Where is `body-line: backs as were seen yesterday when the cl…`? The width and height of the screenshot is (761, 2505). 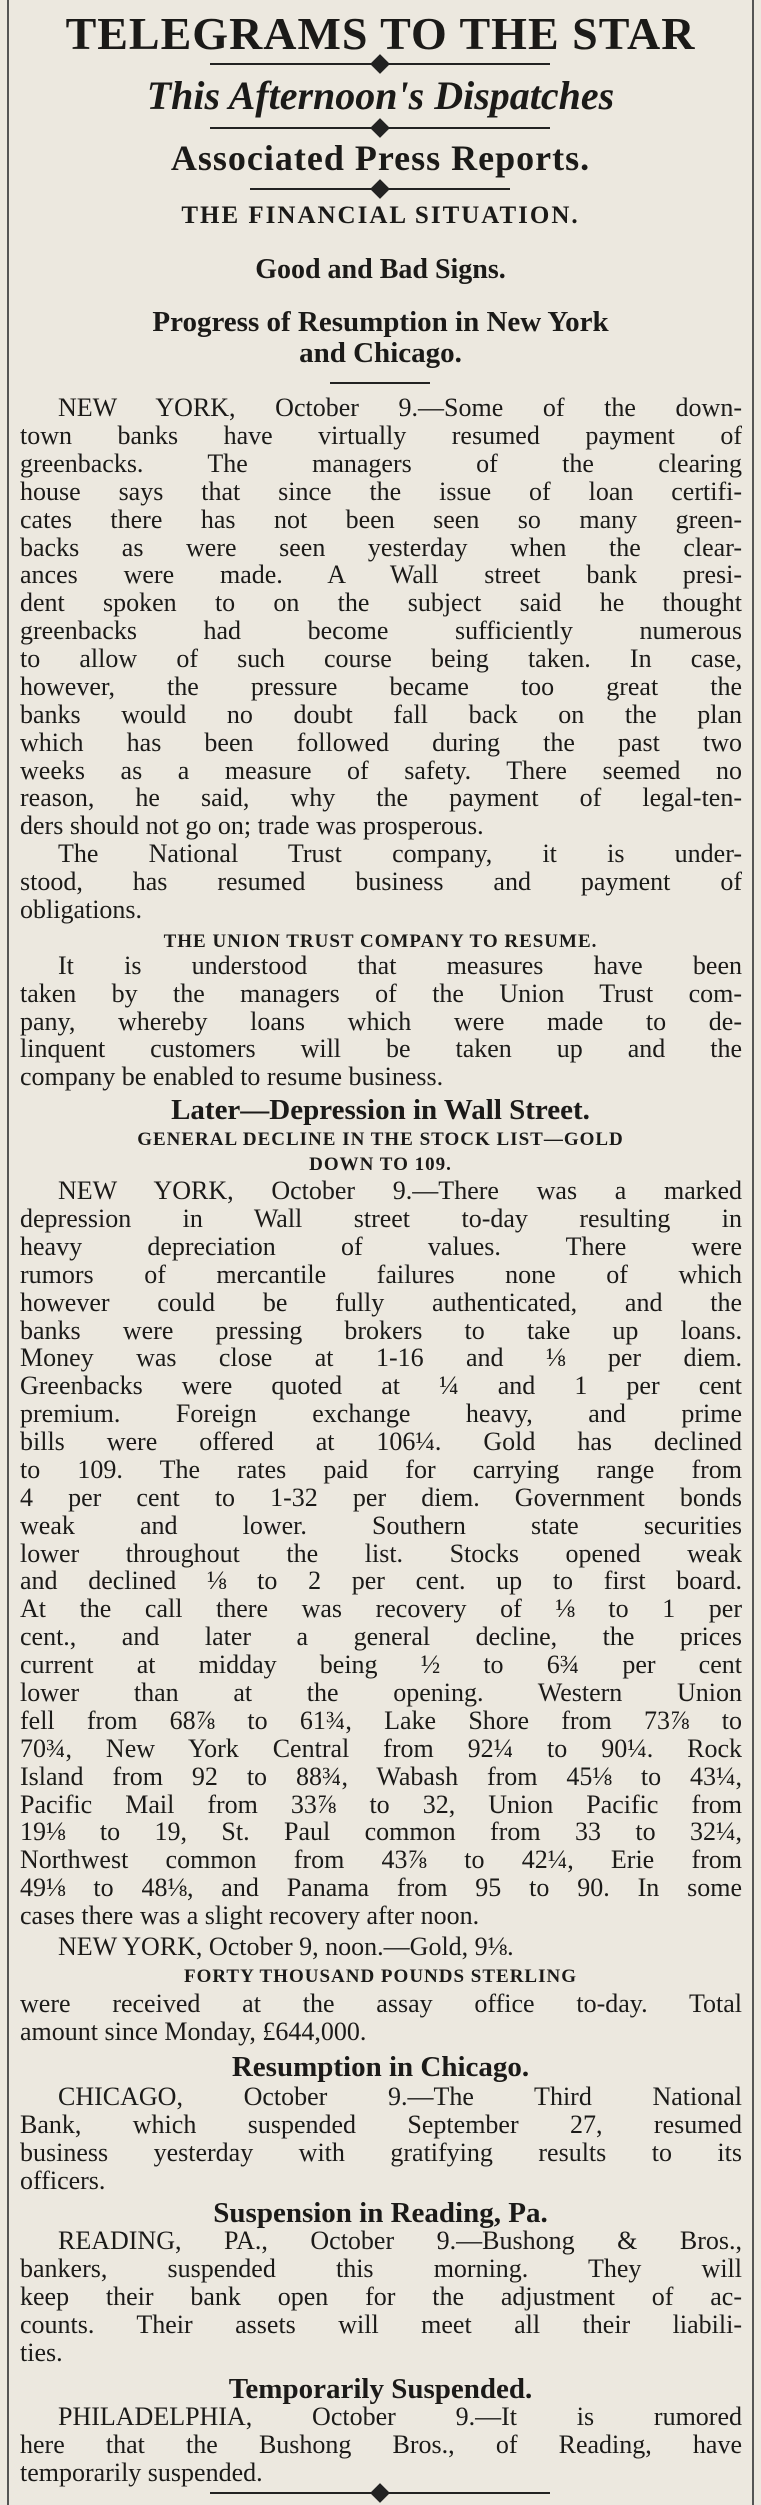 body-line: backs as were seen yesterday when the cl… is located at coordinates (381, 548).